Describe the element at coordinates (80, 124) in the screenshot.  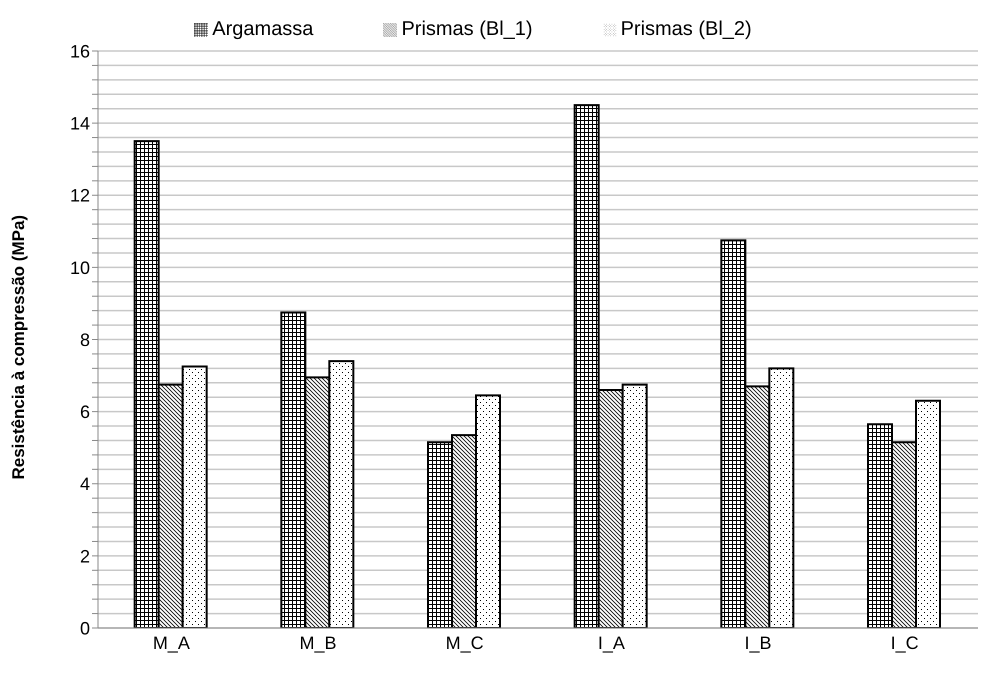
I see `y-tick-label: 14` at that location.